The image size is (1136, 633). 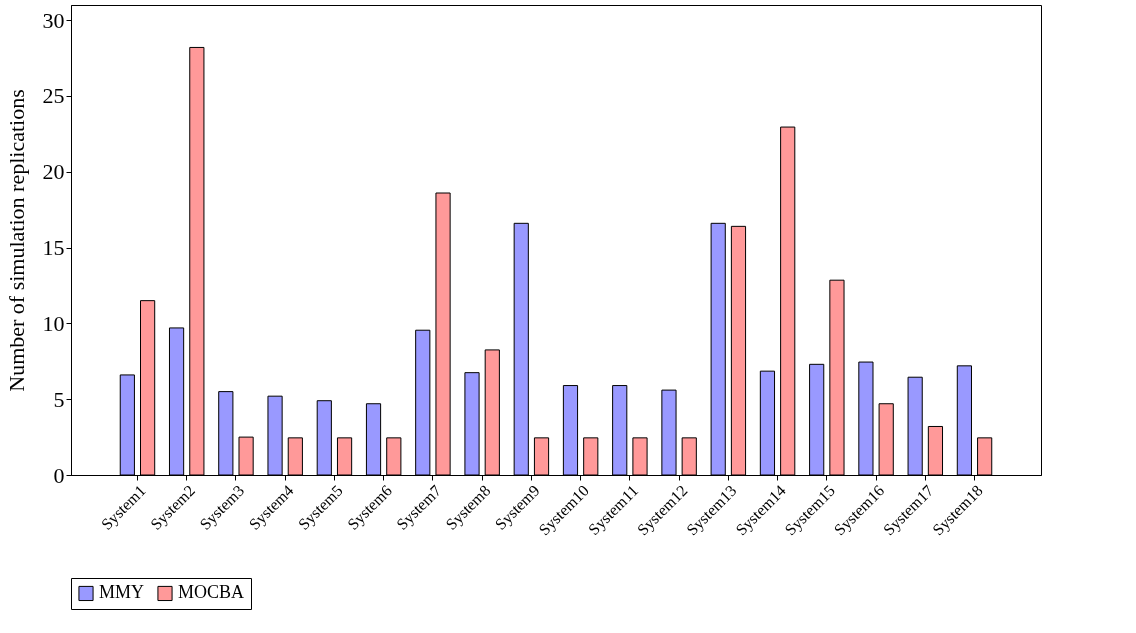 What do you see at coordinates (122, 592) in the screenshot?
I see `legend-label: MMY` at bounding box center [122, 592].